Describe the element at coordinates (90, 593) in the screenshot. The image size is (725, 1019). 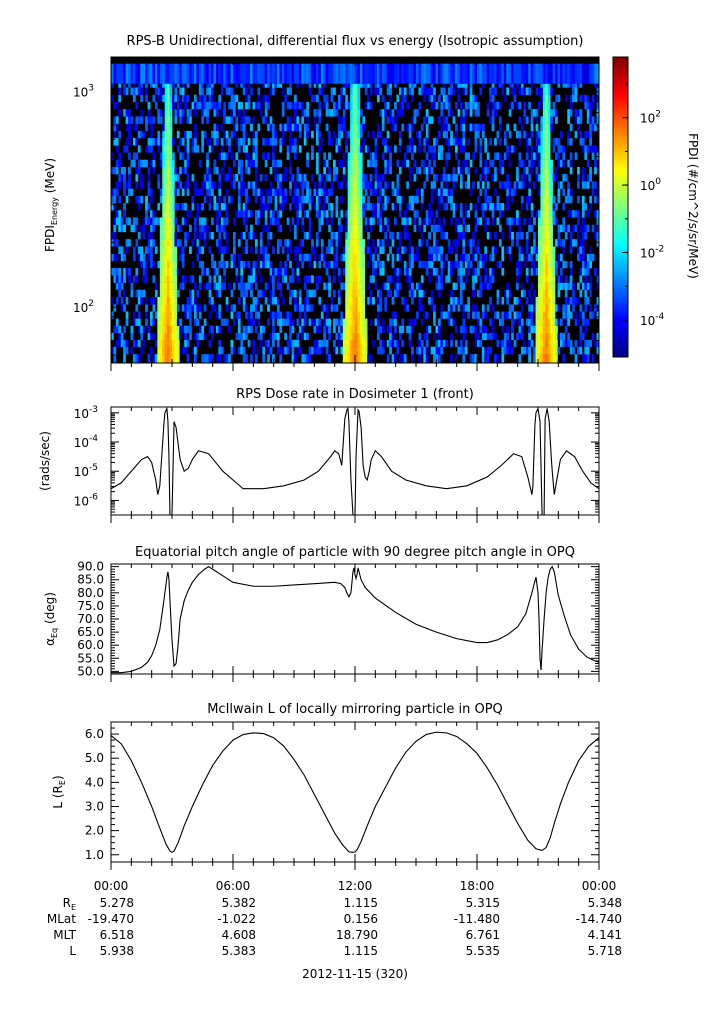
I see `y-tick-label: 80.0` at that location.